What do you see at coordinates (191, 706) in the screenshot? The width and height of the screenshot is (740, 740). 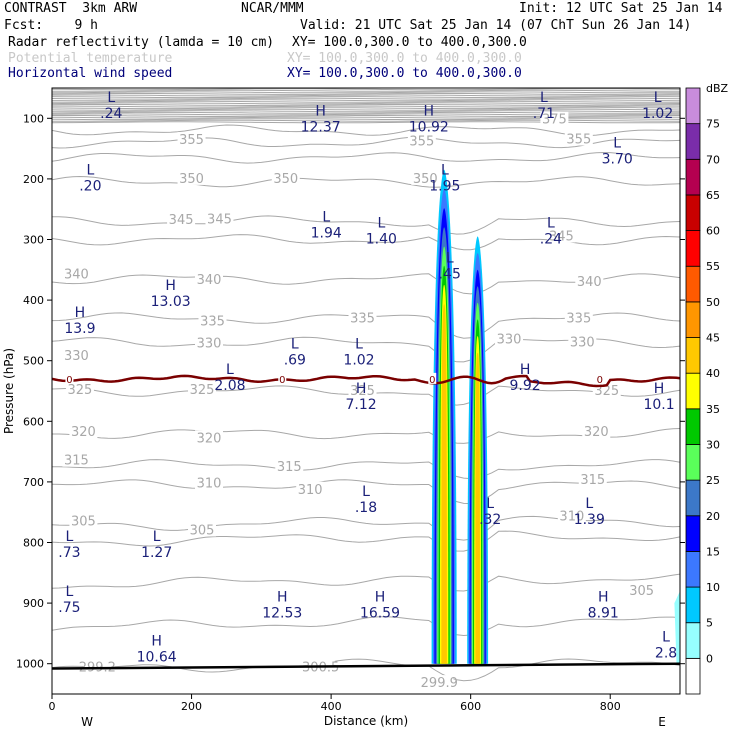 I see `x-tick-label: 200` at bounding box center [191, 706].